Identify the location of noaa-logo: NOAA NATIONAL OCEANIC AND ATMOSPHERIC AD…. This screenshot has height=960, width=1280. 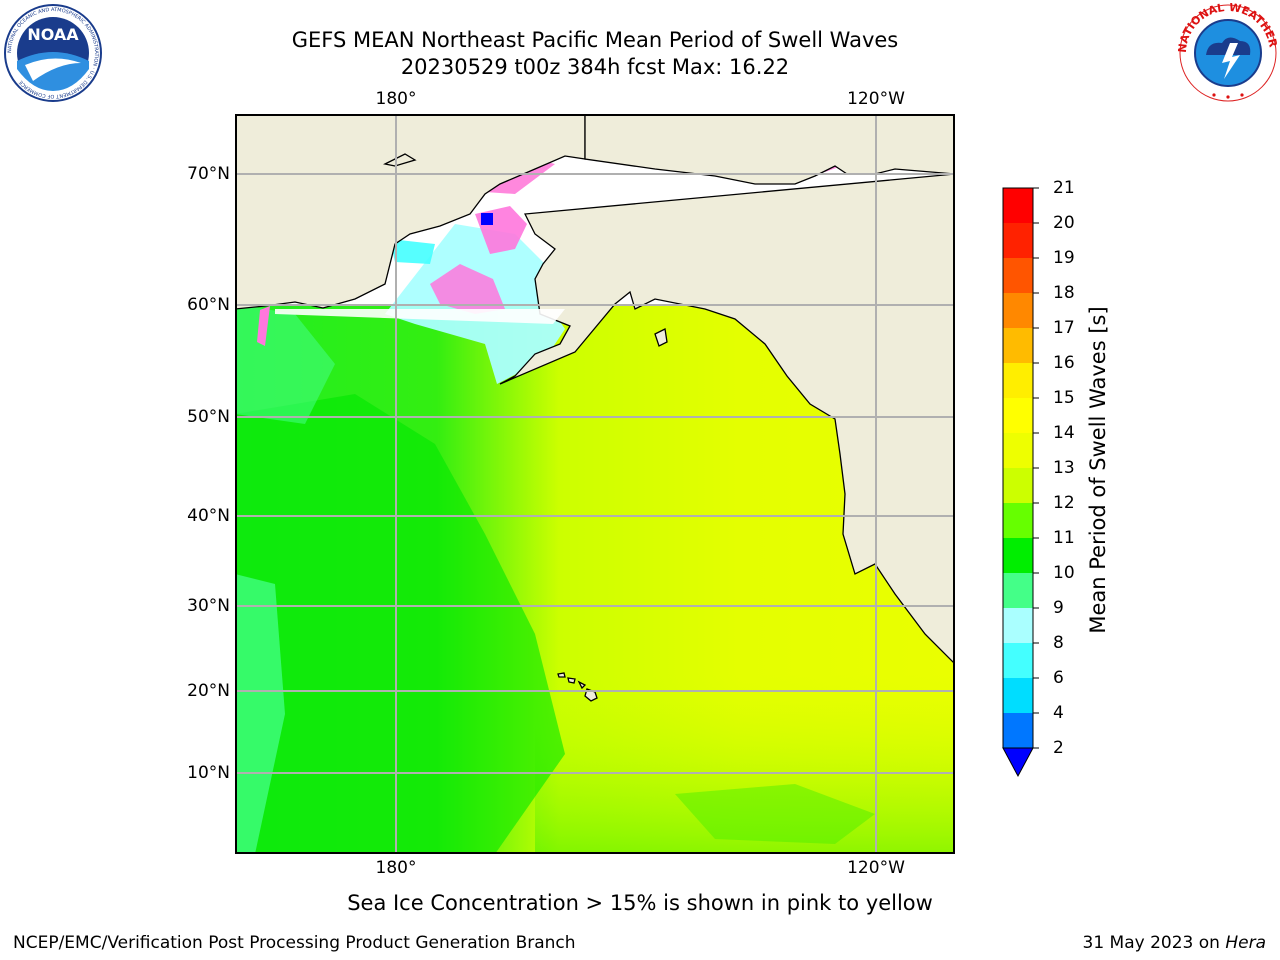
(53, 53).